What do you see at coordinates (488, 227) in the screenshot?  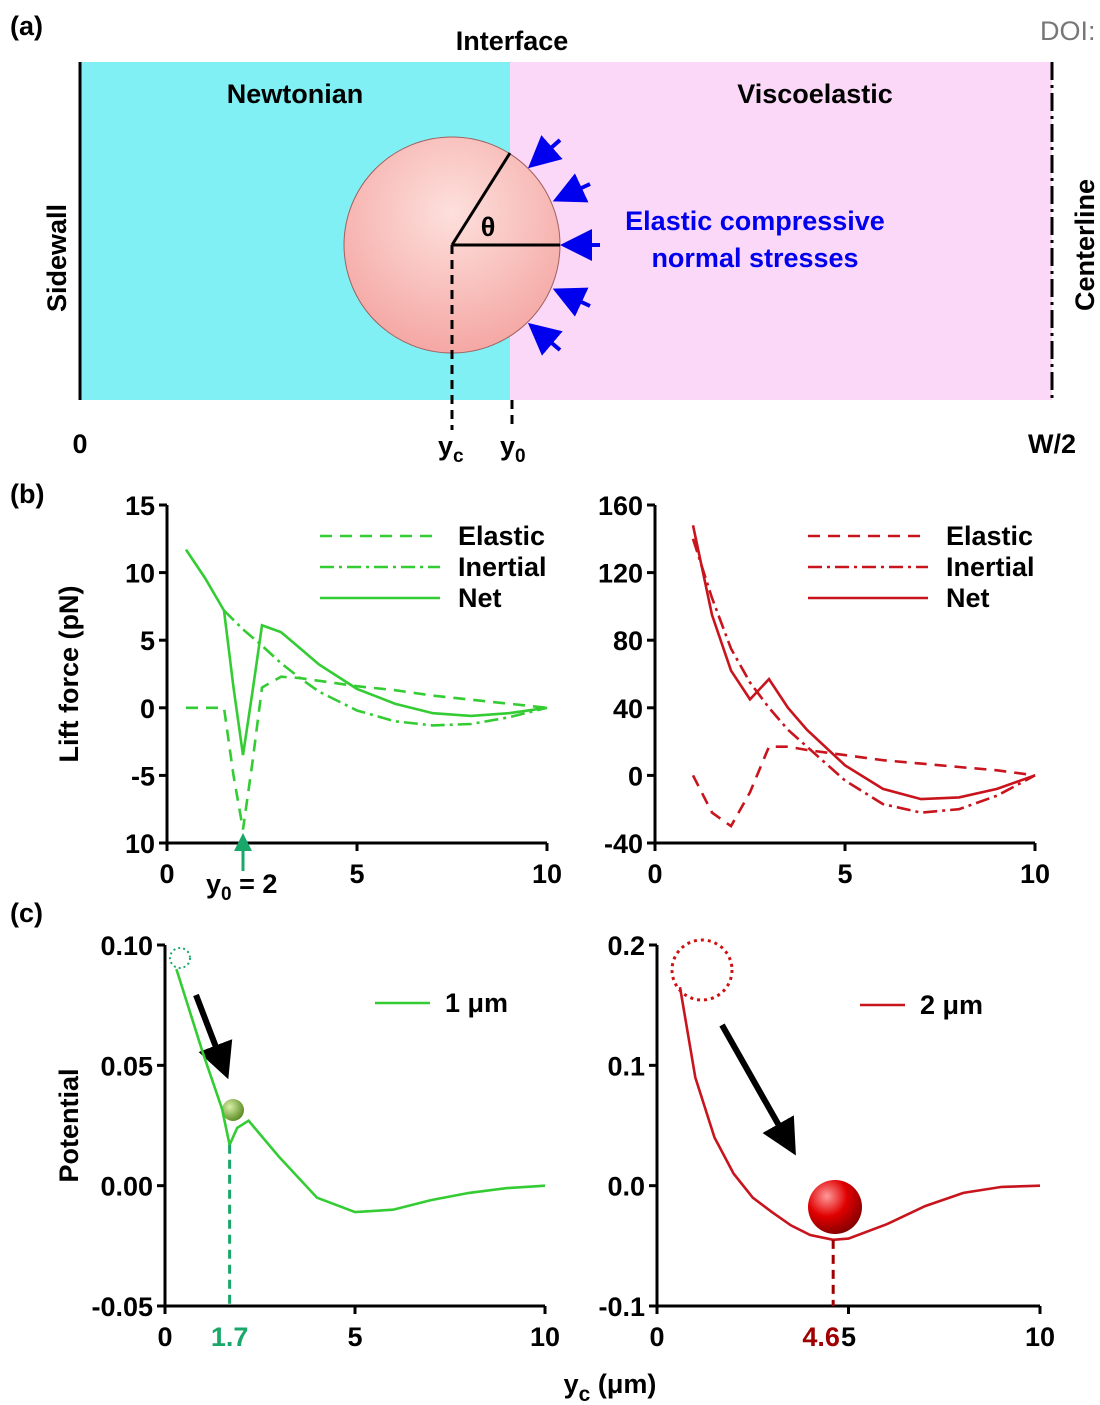 I see `angle-label: θ` at bounding box center [488, 227].